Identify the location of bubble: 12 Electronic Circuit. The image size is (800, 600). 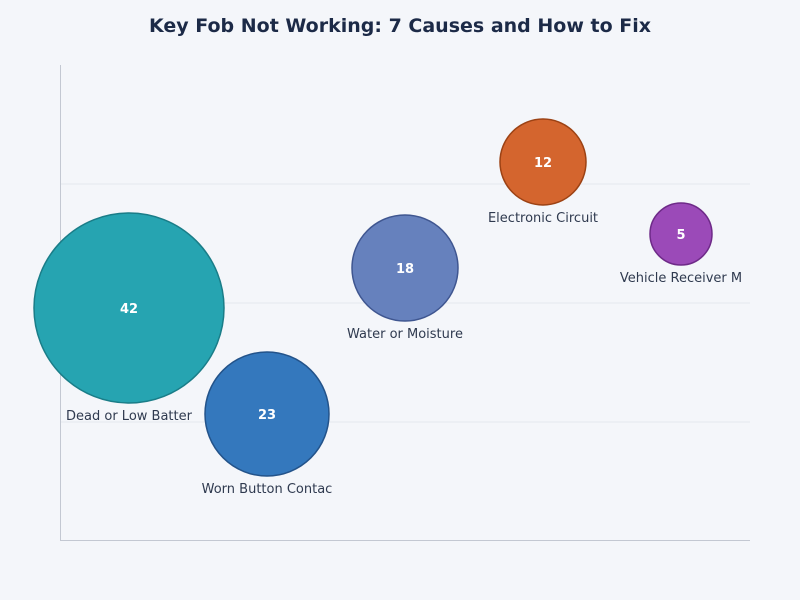
(543, 172).